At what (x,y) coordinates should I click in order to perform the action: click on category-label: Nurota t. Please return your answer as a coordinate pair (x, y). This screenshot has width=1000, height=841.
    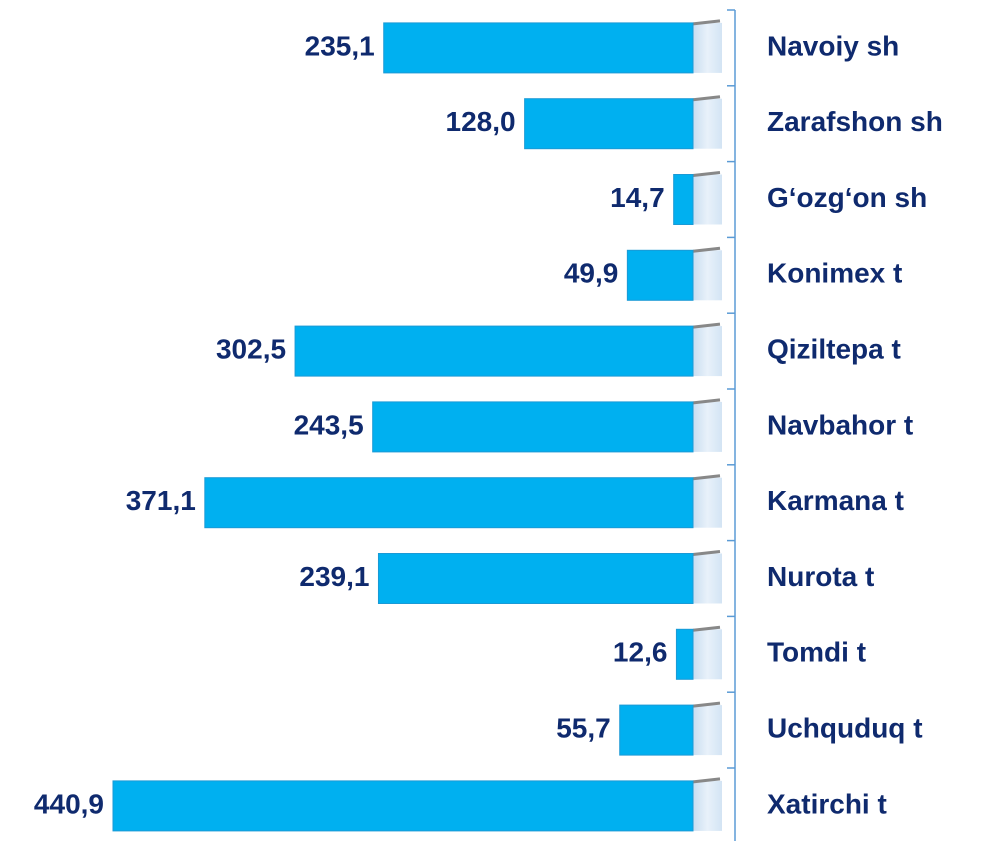
    Looking at the image, I should click on (820, 576).